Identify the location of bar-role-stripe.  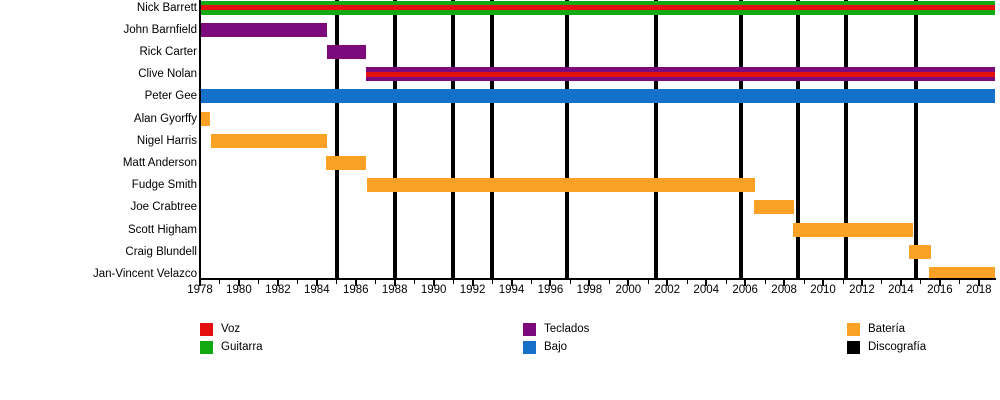
(598, 7).